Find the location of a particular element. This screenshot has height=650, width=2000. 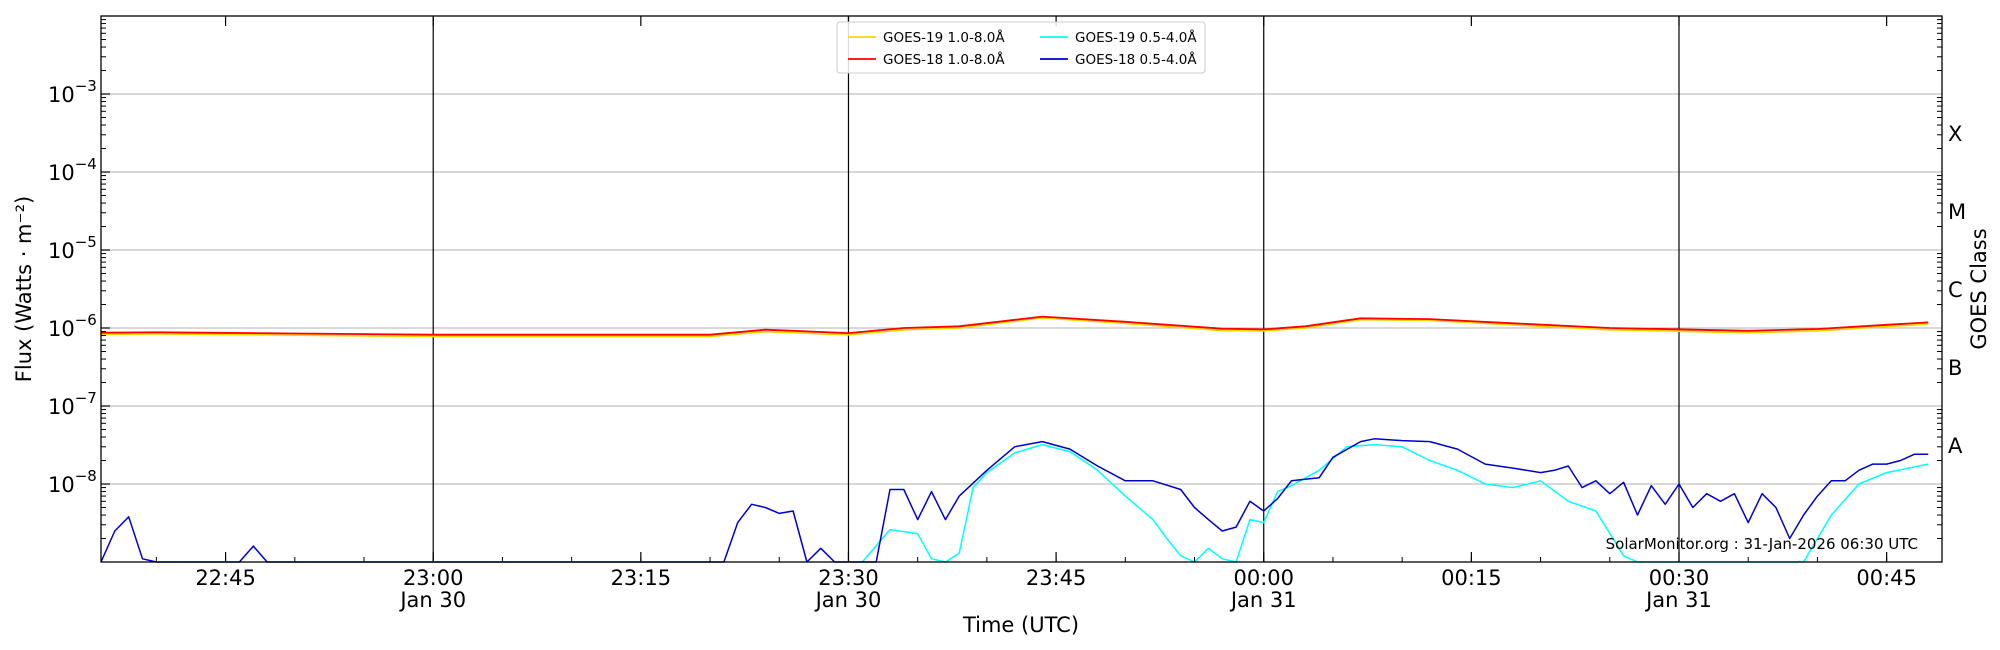

legend-label: GOES-18 1.0-8.0Å is located at coordinates (944, 59).